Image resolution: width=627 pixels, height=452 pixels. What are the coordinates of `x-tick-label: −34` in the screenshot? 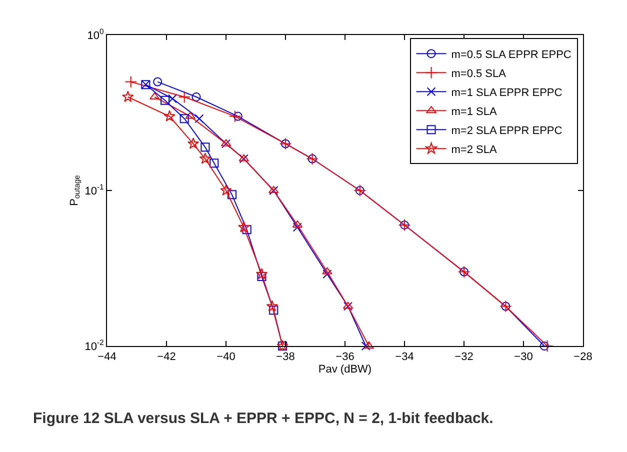 It's located at (404, 357).